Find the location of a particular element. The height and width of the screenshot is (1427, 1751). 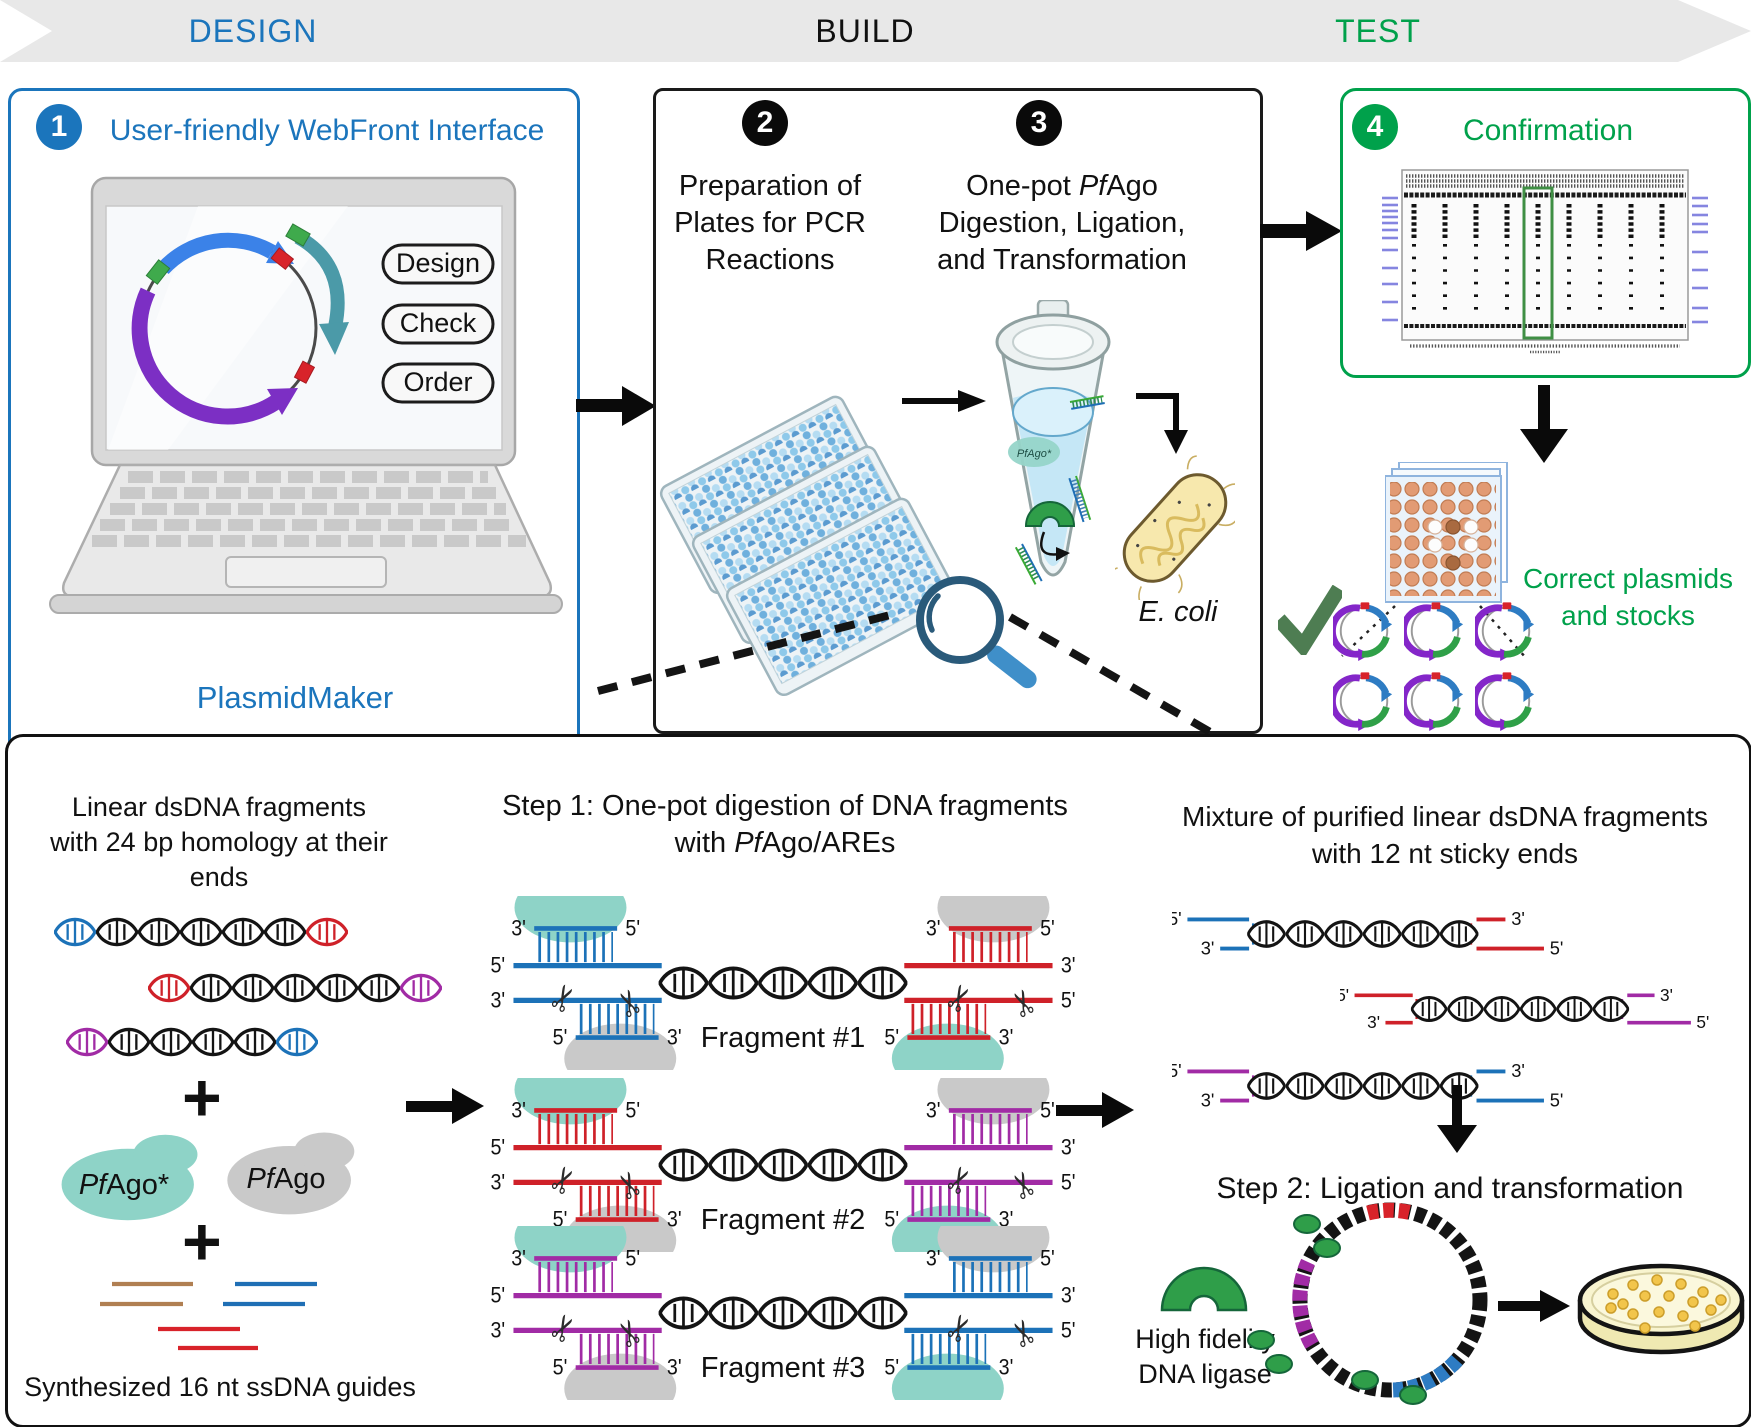

check-button-label: Check is located at coordinates (438, 323).